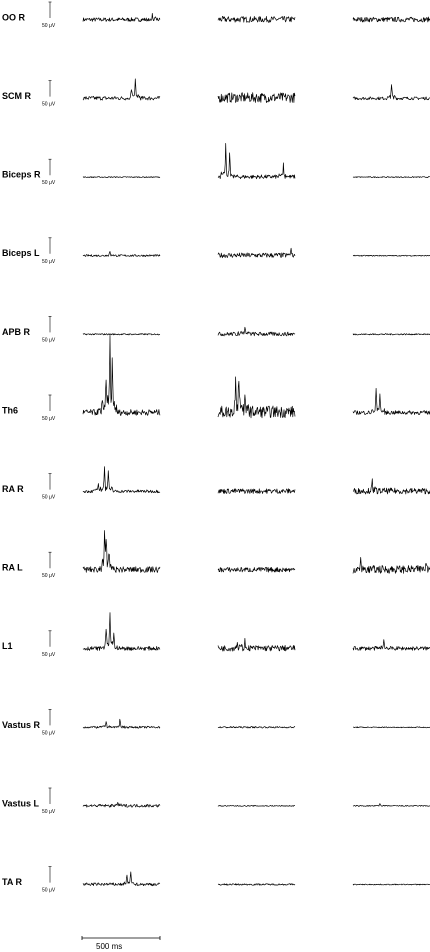 The image size is (430, 952). What do you see at coordinates (14, 17) in the screenshot?
I see `row-label: OO R` at bounding box center [14, 17].